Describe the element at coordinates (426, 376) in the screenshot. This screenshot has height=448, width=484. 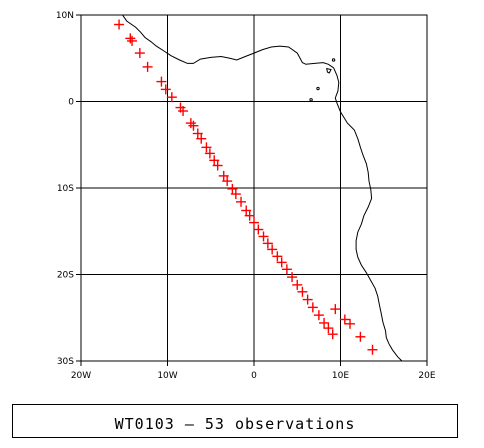
I see `lon-tick-label: 20E` at that location.